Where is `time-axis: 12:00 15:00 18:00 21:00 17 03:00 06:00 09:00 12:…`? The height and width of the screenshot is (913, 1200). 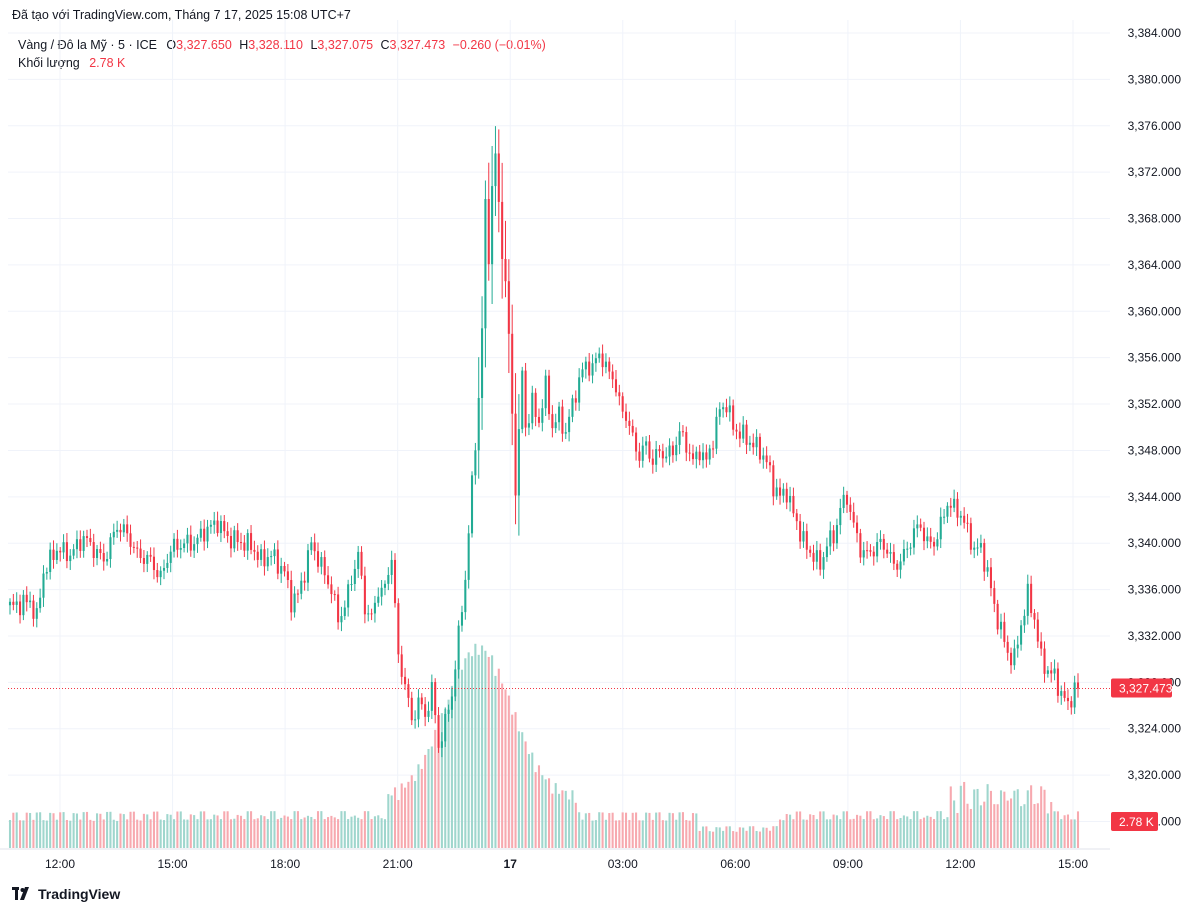 time-axis: 12:00 15:00 18:00 21:00 17 03:00 06:00 09:00 12:… is located at coordinates (566, 864).